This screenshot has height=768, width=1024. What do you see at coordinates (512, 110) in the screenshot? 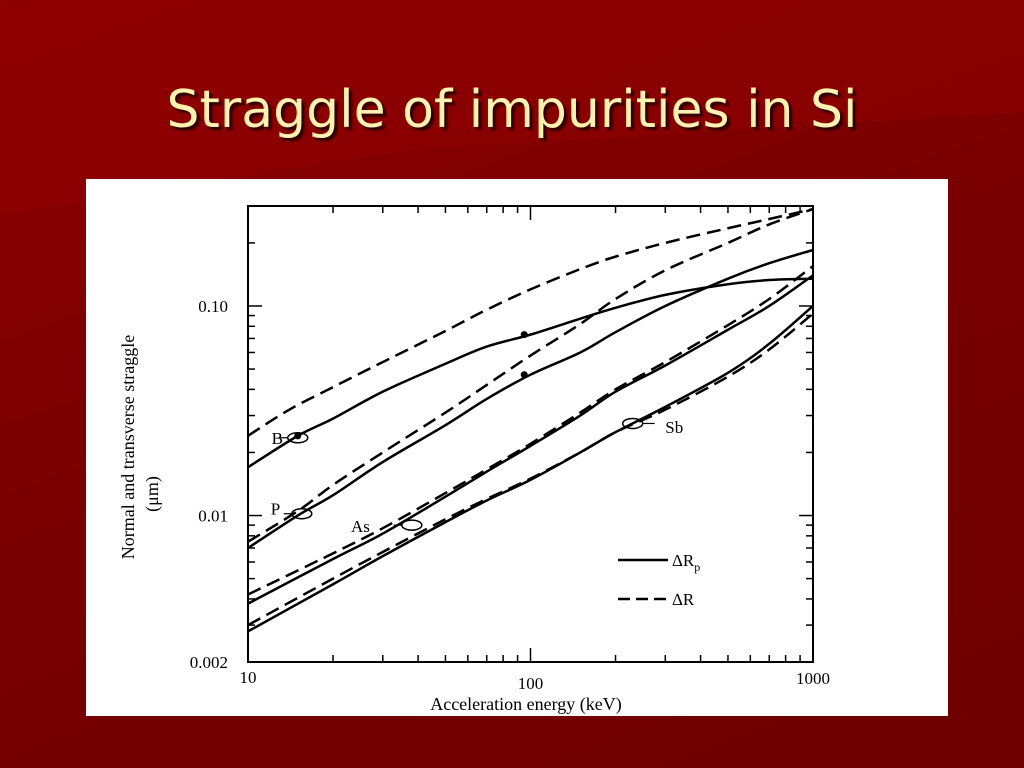
I see `slide-title: Straggle of impurities in Si` at bounding box center [512, 110].